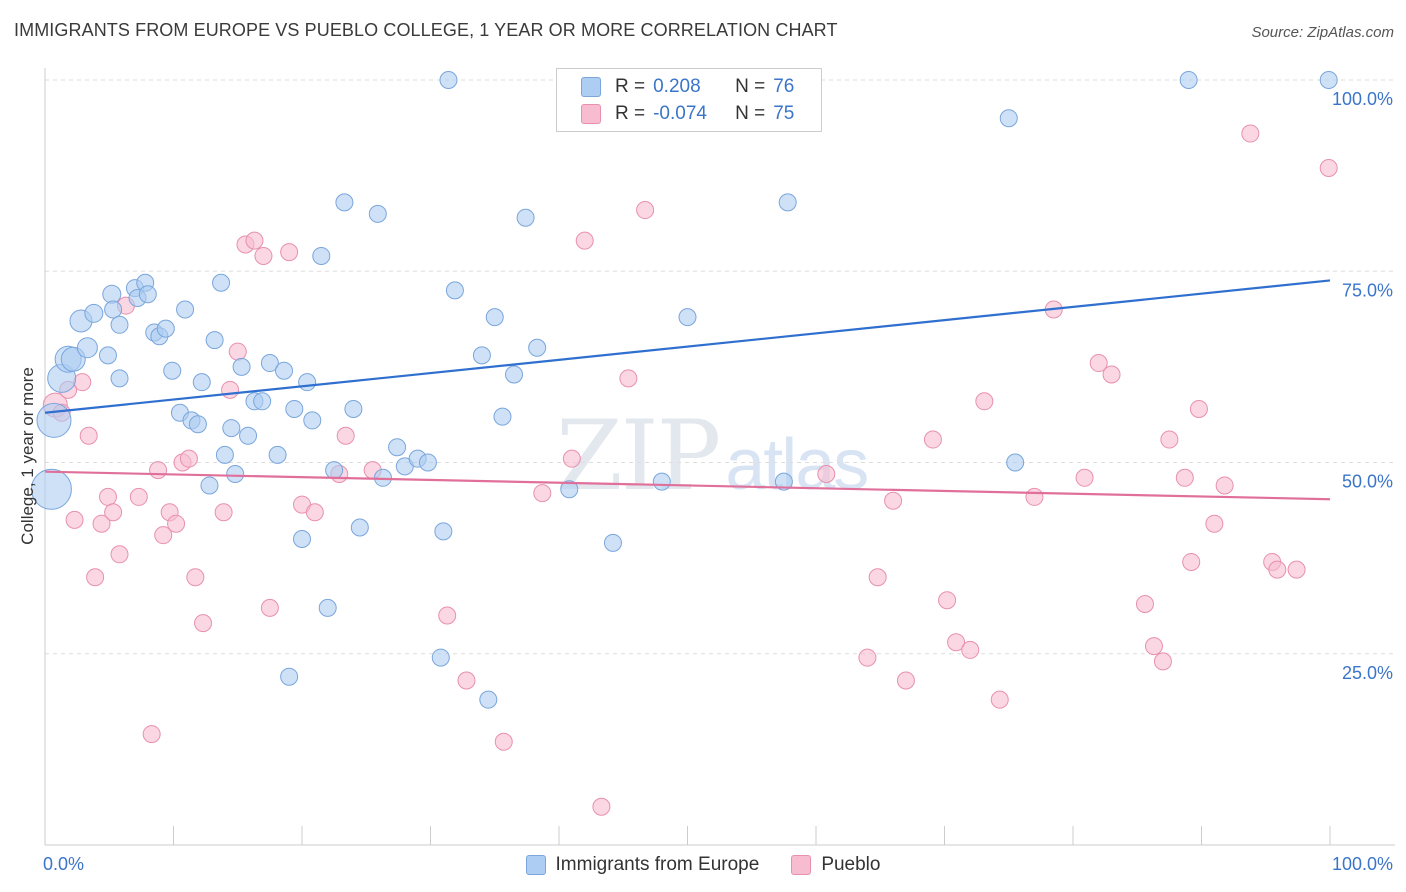  Describe the element at coordinates (591, 87) in the screenshot. I see `legend-swatch-europe` at that location.